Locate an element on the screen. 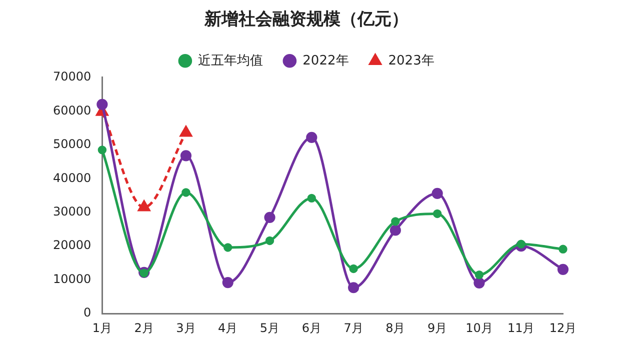  y-tick-label: 0 is located at coordinates (88, 313).